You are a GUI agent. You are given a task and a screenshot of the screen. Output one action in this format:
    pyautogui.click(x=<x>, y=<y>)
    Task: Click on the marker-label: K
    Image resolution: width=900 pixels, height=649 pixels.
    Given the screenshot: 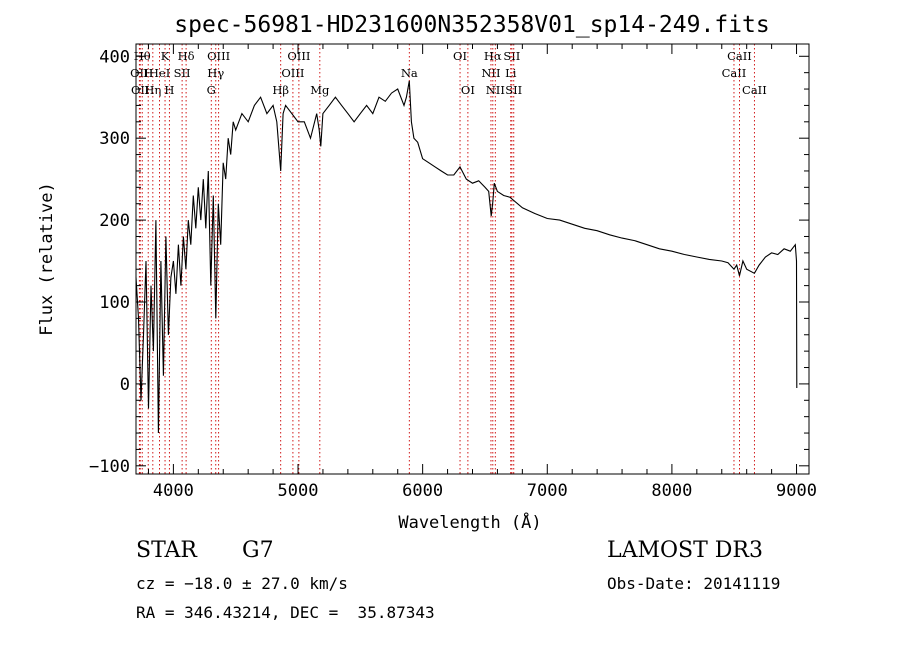 What is the action you would take?
    pyautogui.click(x=165, y=56)
    